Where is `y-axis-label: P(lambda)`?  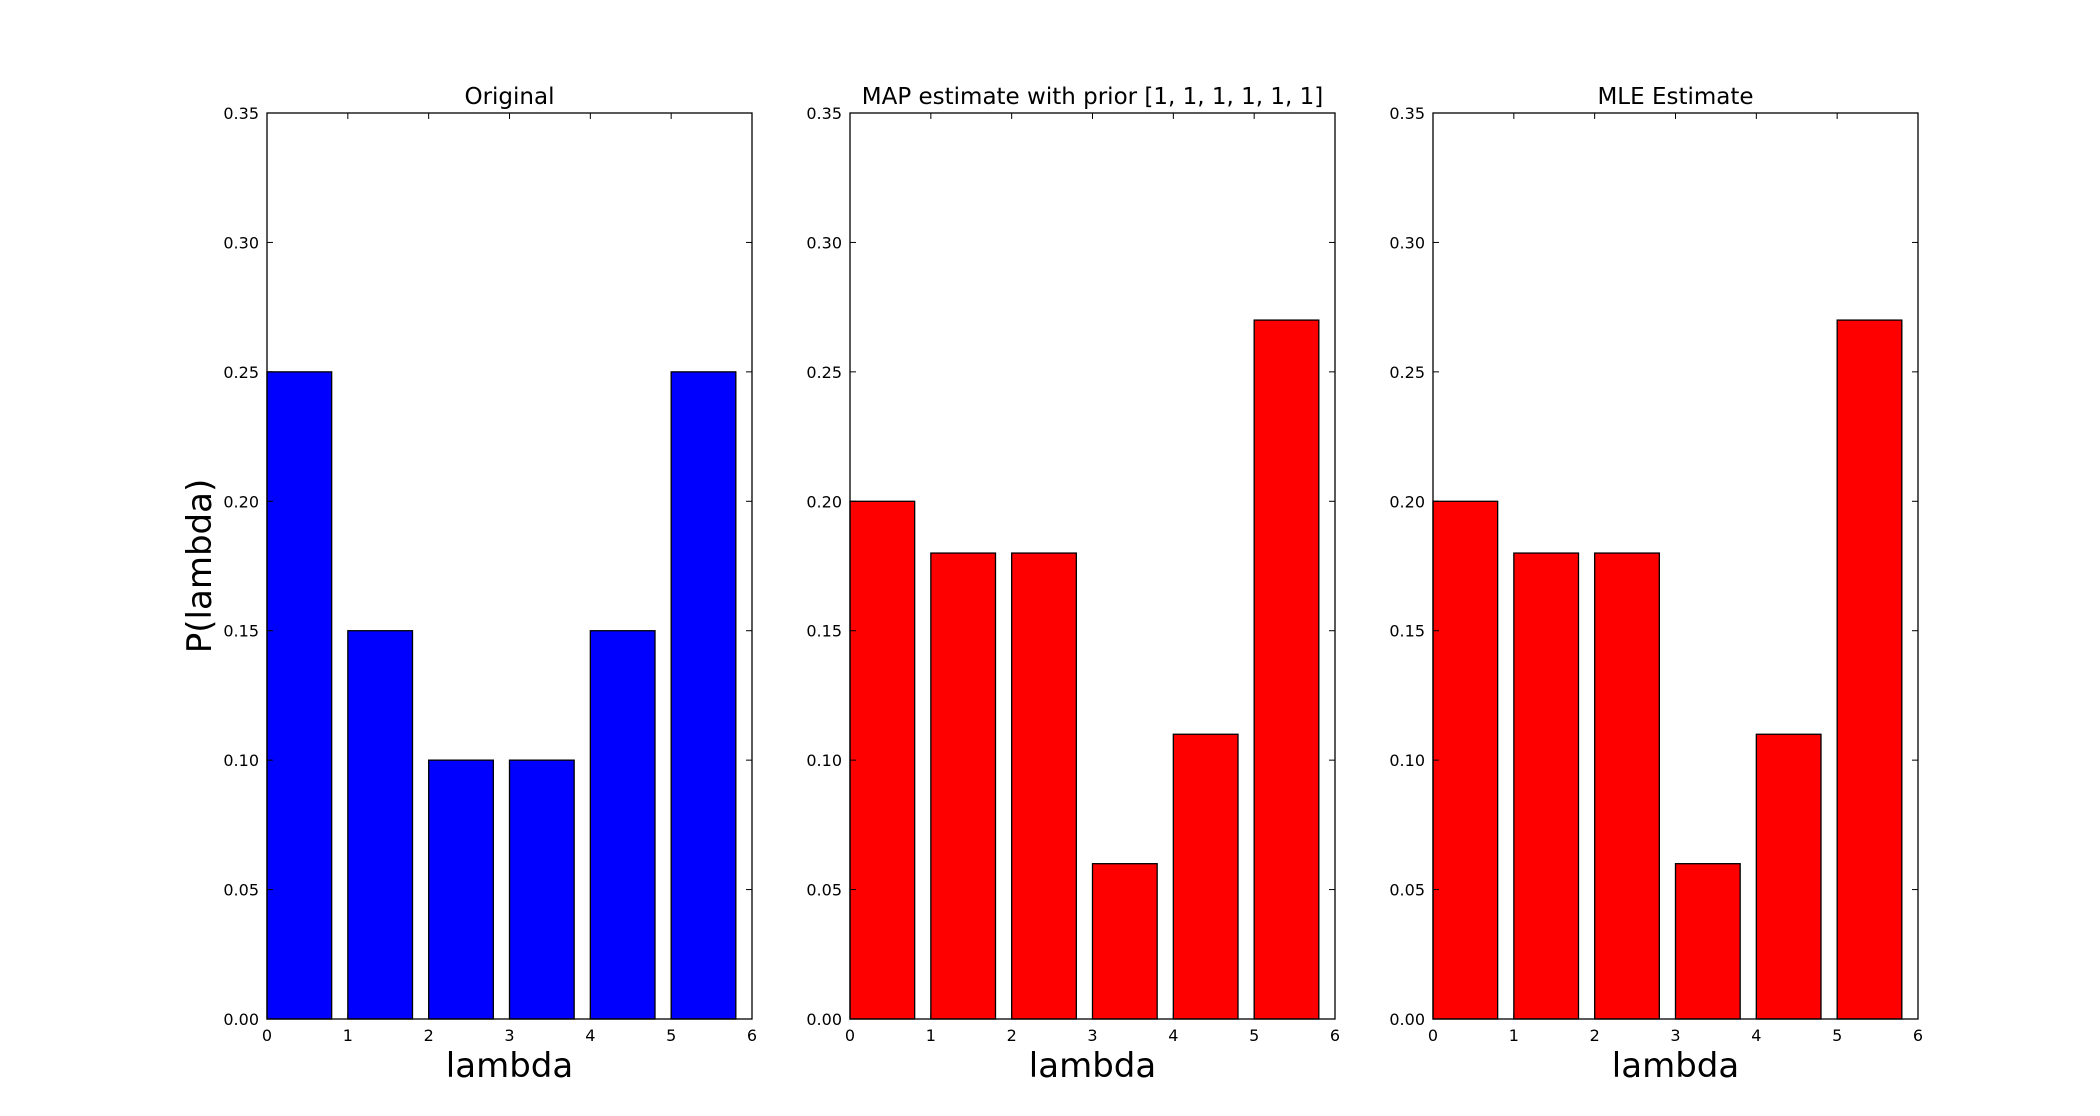
y-axis-label: P(lambda) is located at coordinates (200, 566).